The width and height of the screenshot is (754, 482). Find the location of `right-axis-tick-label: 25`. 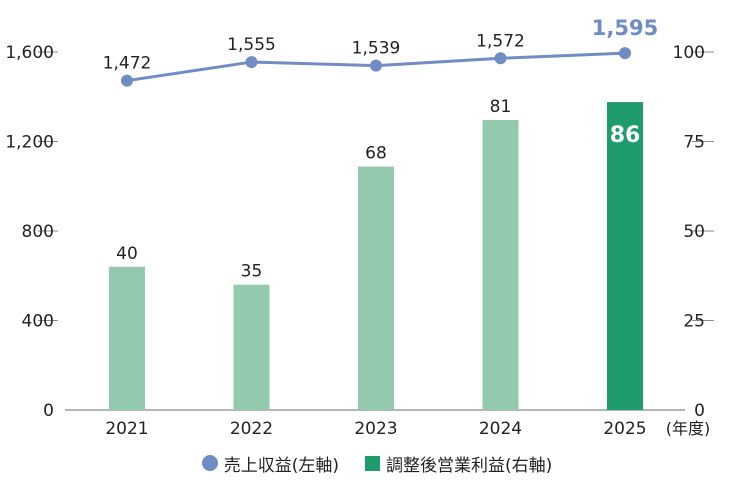

right-axis-tick-label: 25 is located at coordinates (694, 322).